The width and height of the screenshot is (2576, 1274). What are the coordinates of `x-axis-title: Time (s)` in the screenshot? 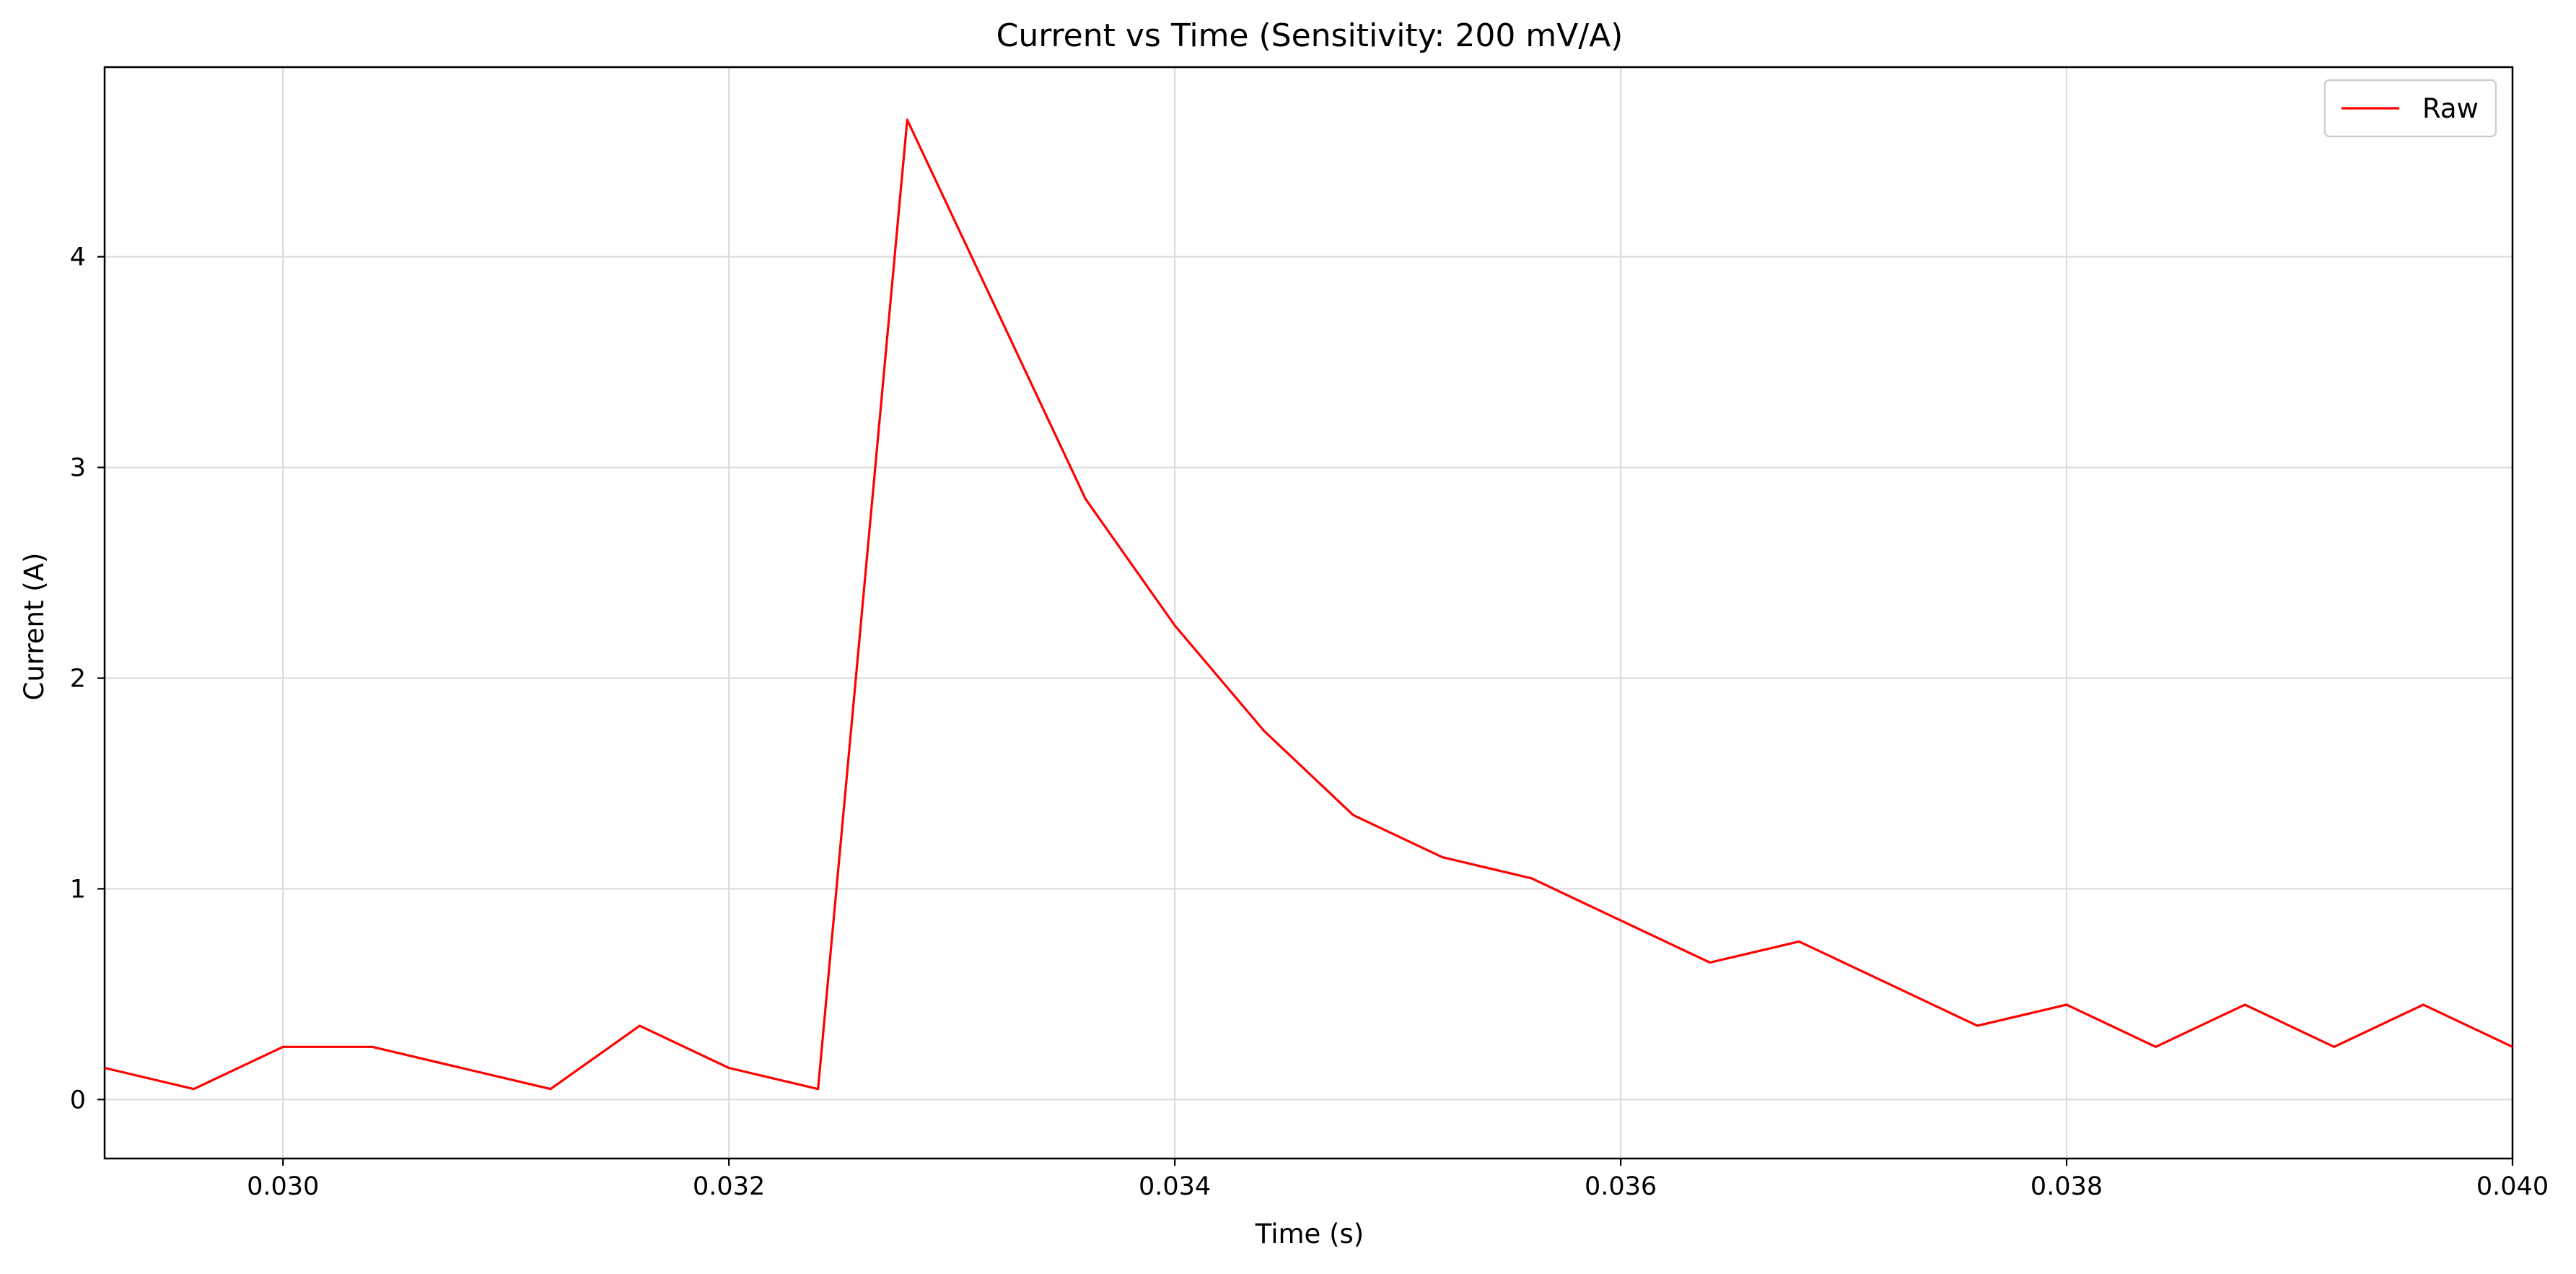 It's located at (1309, 1233).